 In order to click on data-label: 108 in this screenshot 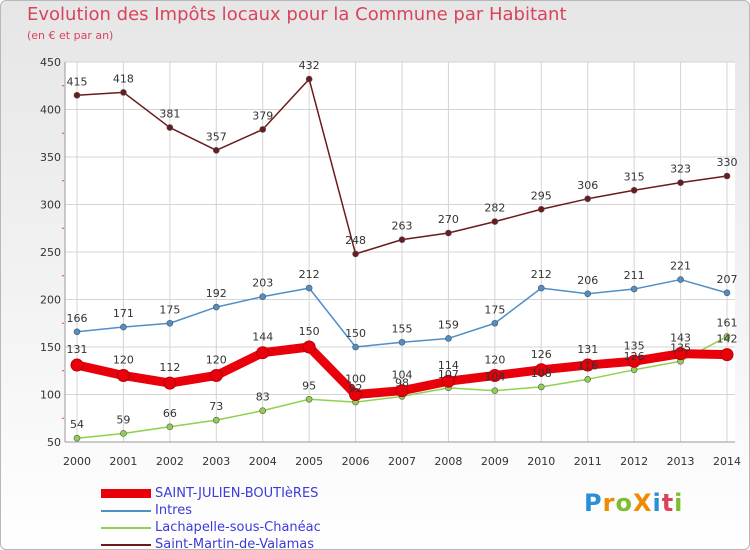, I will do `click(541, 373)`.